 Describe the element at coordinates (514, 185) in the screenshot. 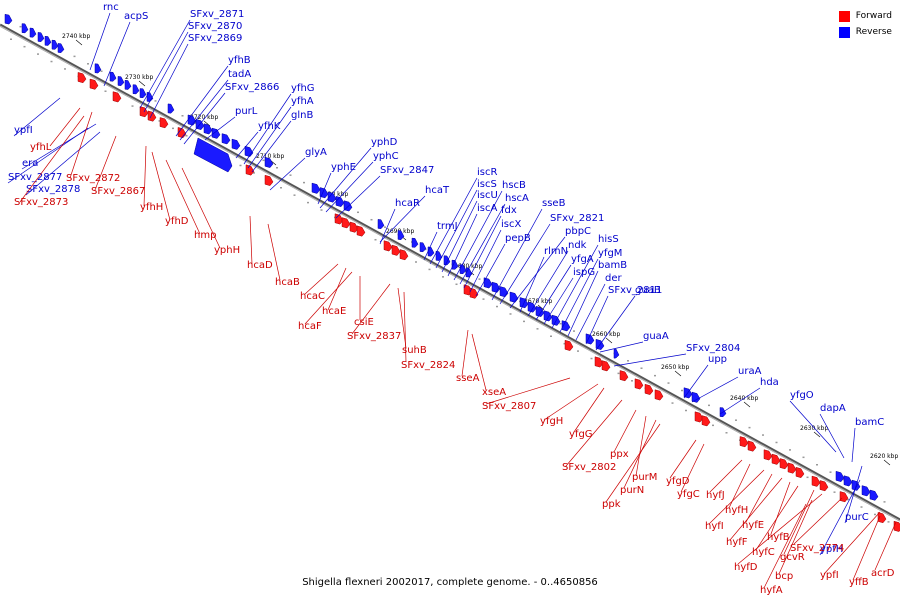

I see `gene-label: hscB` at that location.